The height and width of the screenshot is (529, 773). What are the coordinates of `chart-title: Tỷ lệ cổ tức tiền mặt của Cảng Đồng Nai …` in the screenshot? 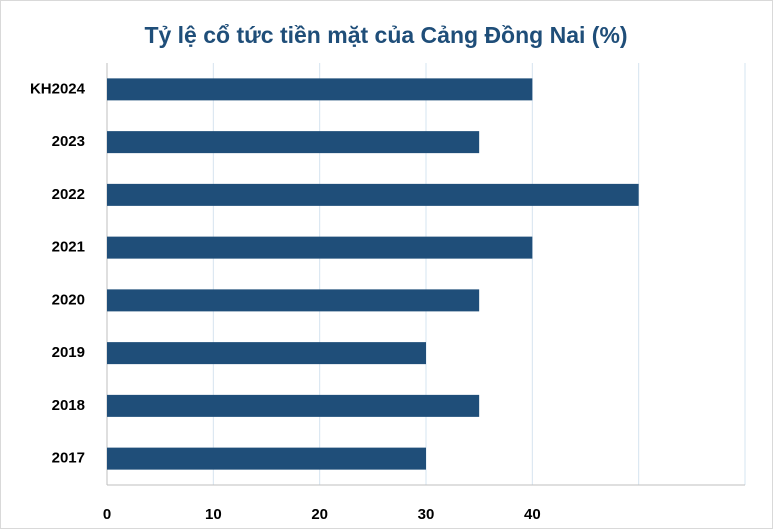 It's located at (385, 35).